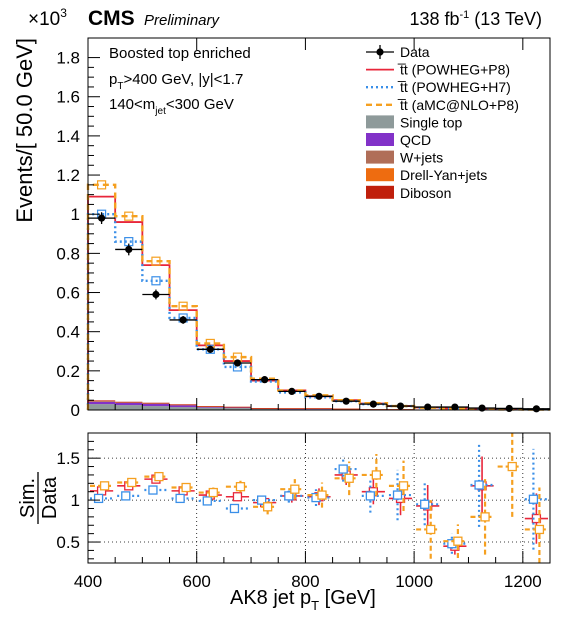 The width and height of the screenshot is (580, 625). Describe the element at coordinates (68, 458) in the screenshot. I see `ratio-y-tick-label-2: 1.5` at that location.